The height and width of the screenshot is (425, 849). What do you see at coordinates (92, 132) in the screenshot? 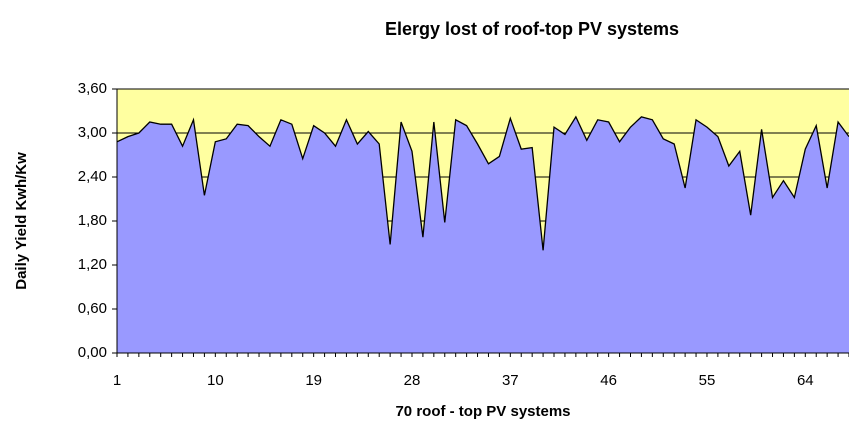
I see `y-tick-label: 3,00` at bounding box center [92, 132].